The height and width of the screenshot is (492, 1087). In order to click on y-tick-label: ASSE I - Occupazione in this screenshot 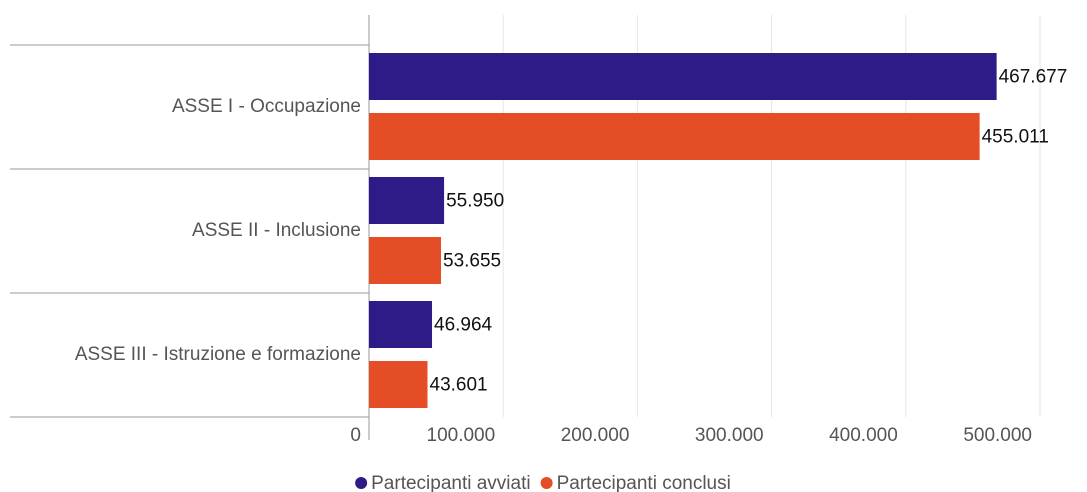, I will do `click(266, 106)`.